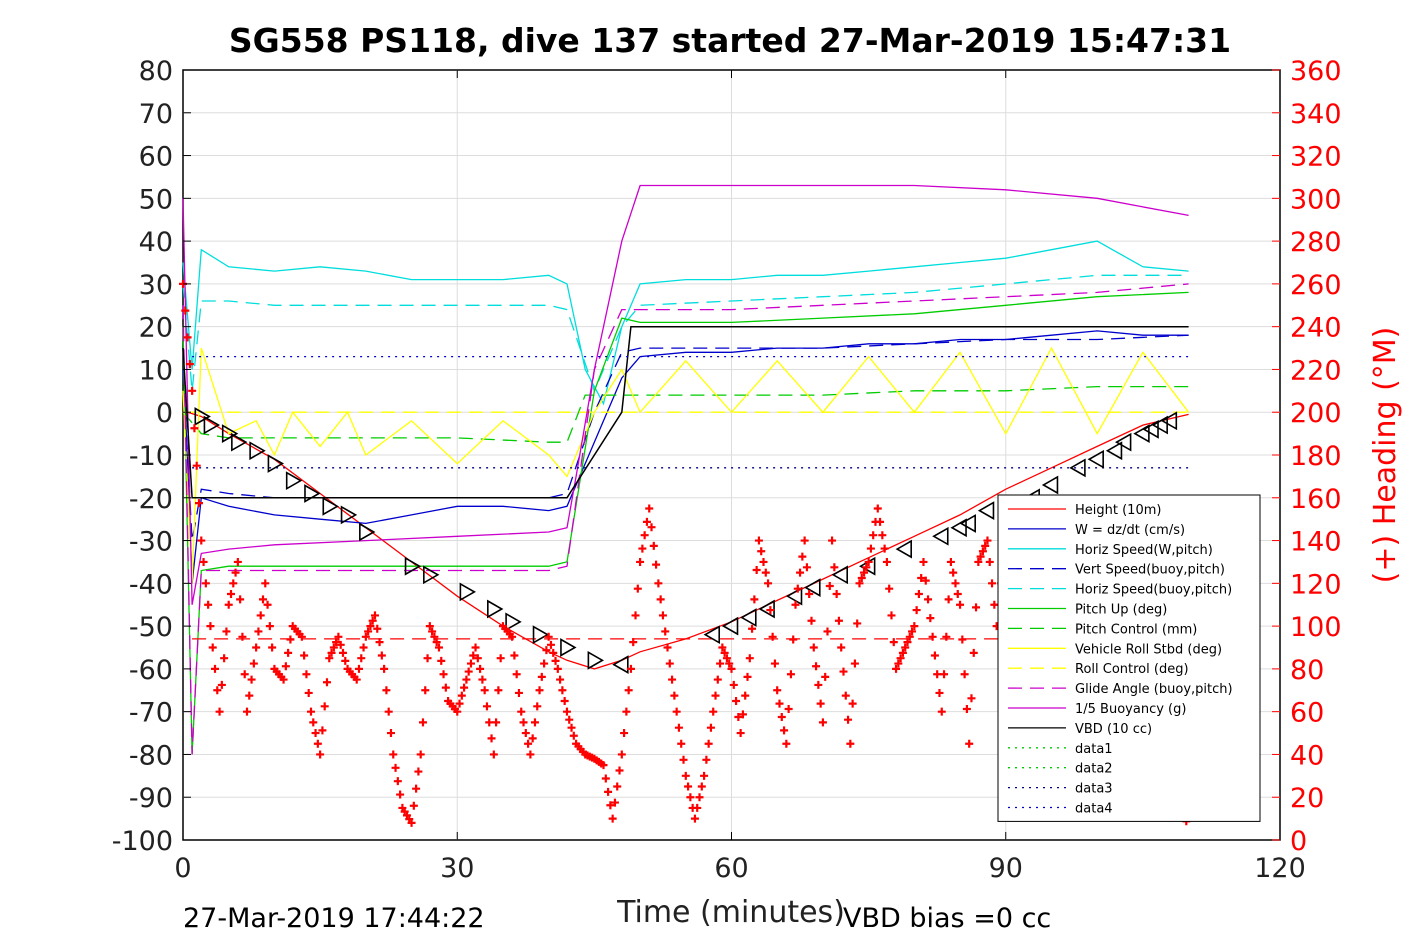 The image size is (1417, 945). Describe the element at coordinates (1316, 199) in the screenshot. I see `y-right-tick-label: 300` at that location.